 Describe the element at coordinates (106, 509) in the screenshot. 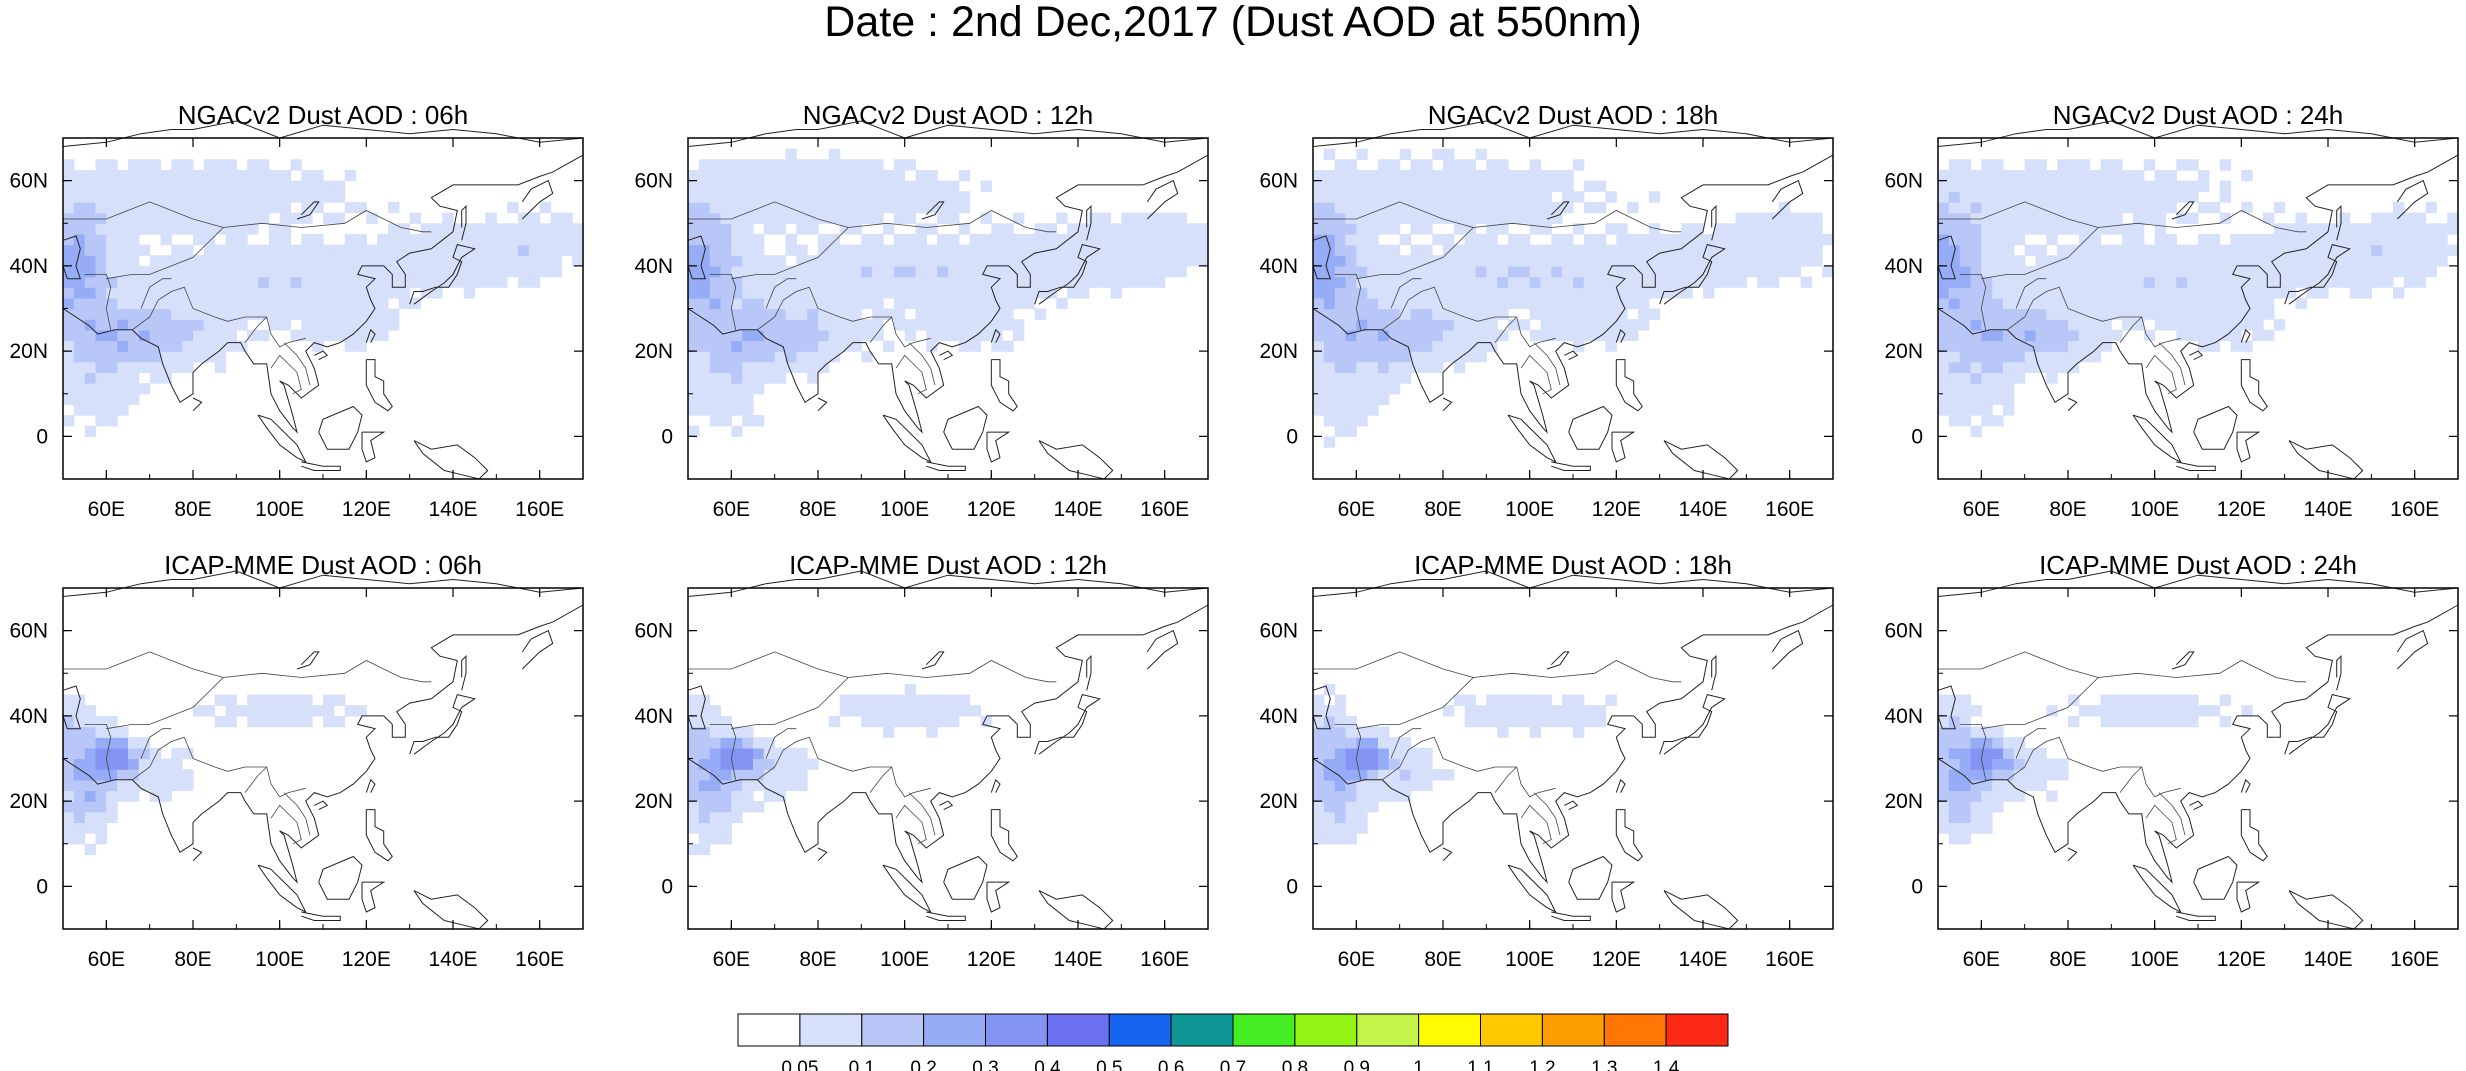

I see `lon-tick-label: 60E` at that location.